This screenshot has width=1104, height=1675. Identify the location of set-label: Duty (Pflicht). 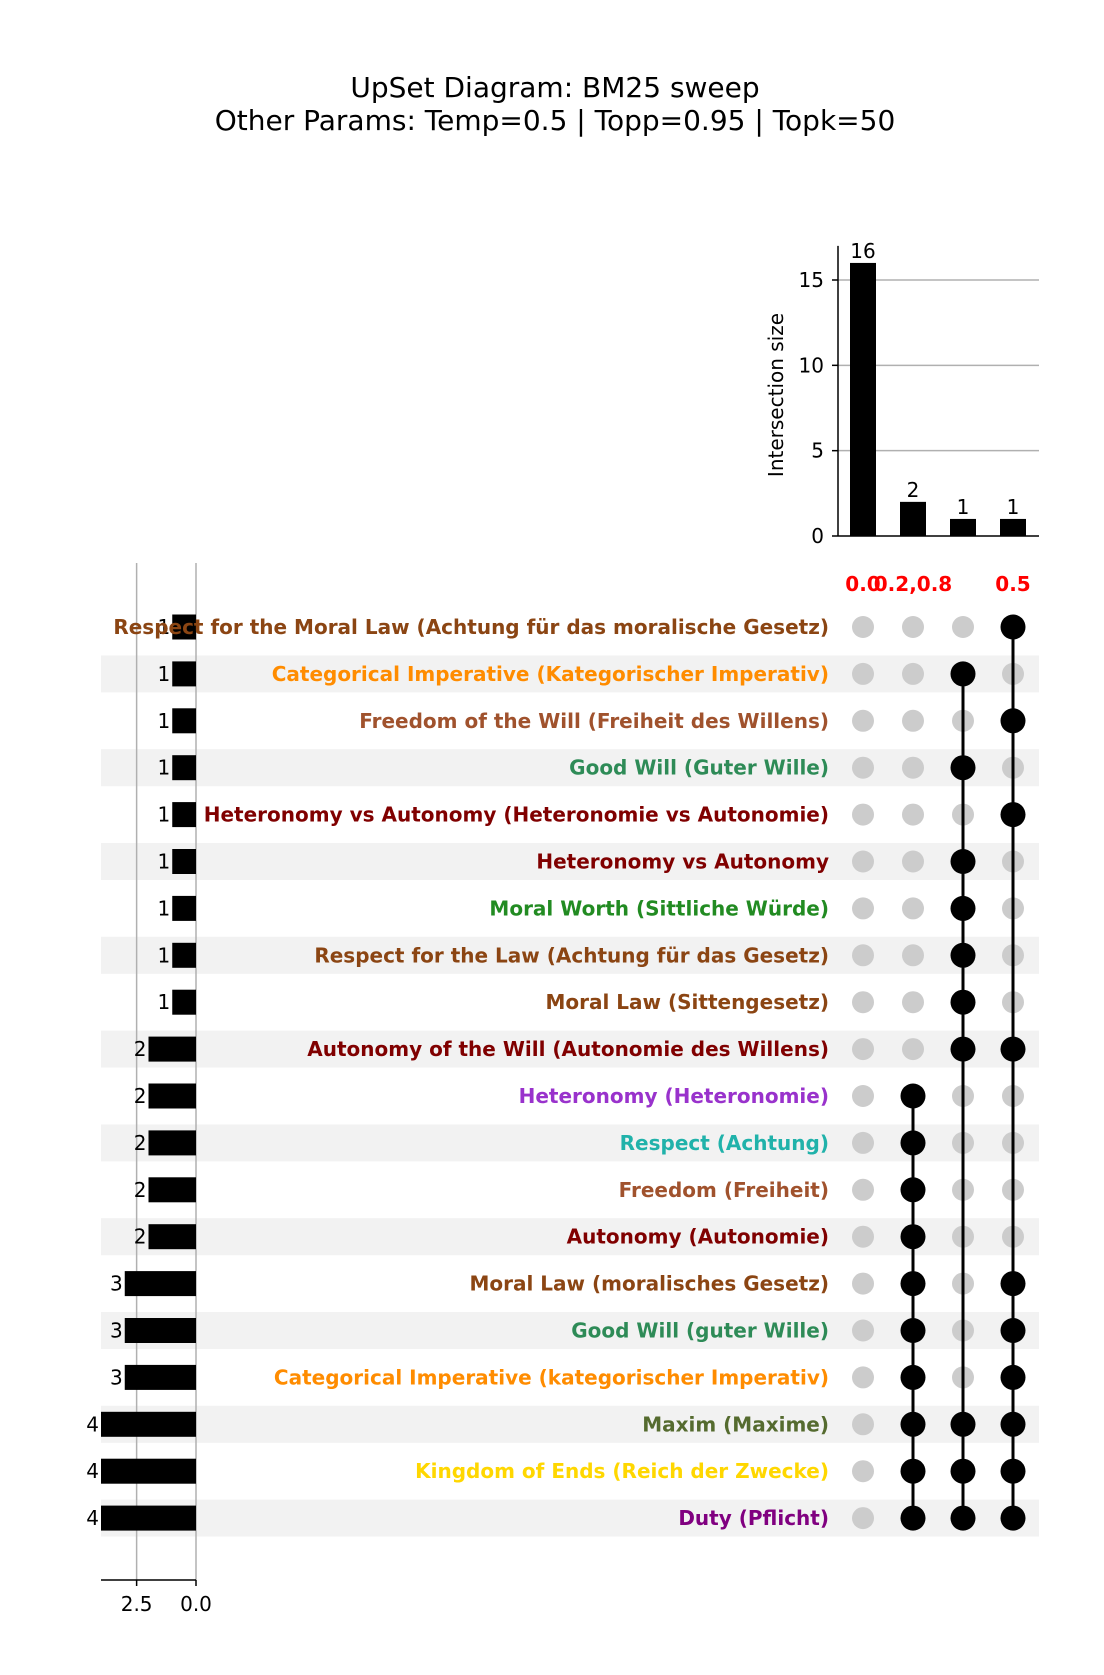
(753, 1518).